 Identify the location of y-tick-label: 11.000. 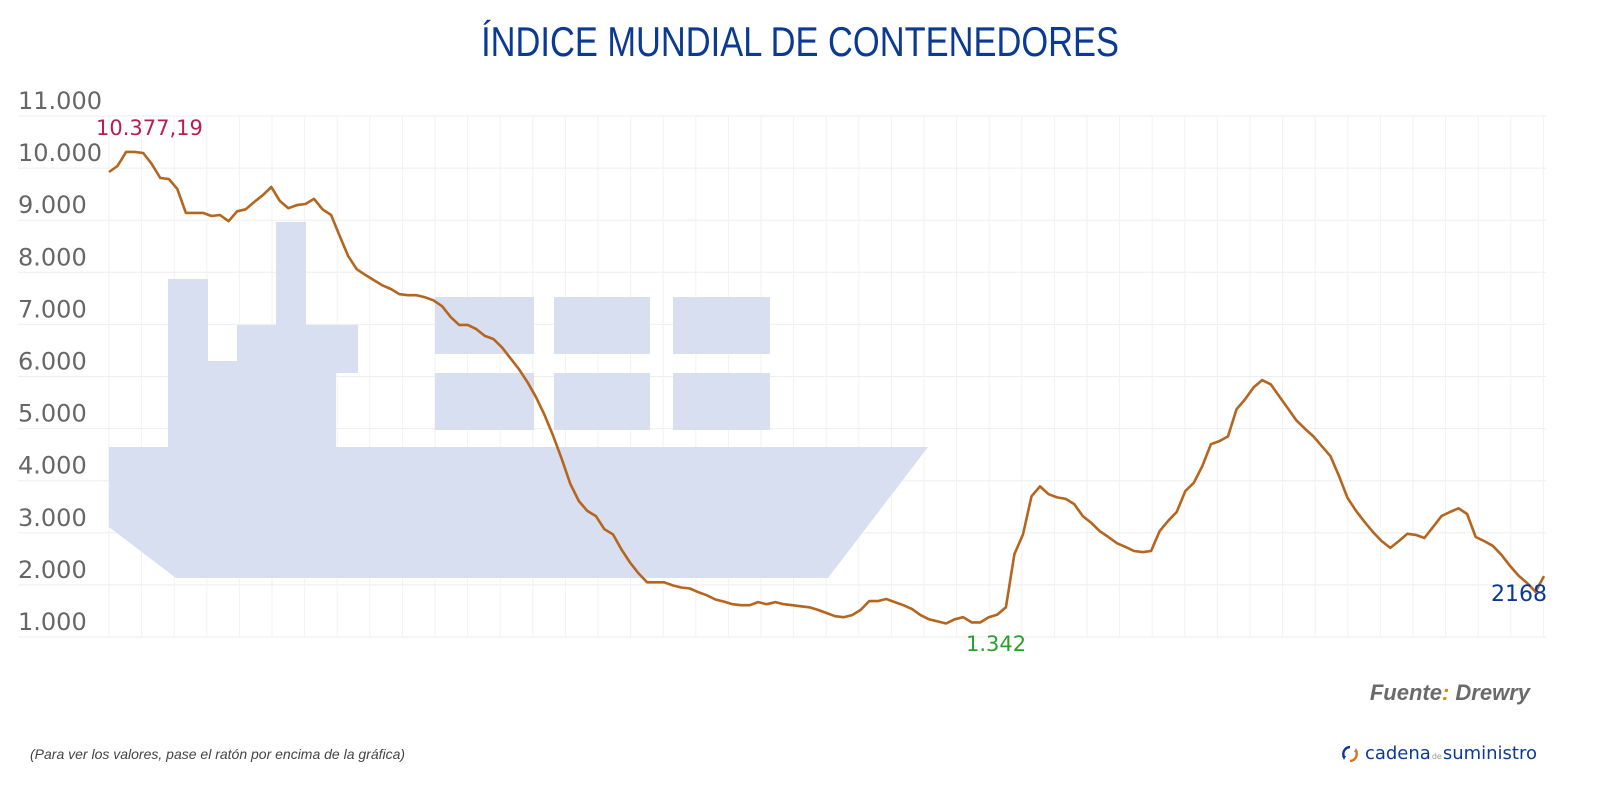
(60, 101).